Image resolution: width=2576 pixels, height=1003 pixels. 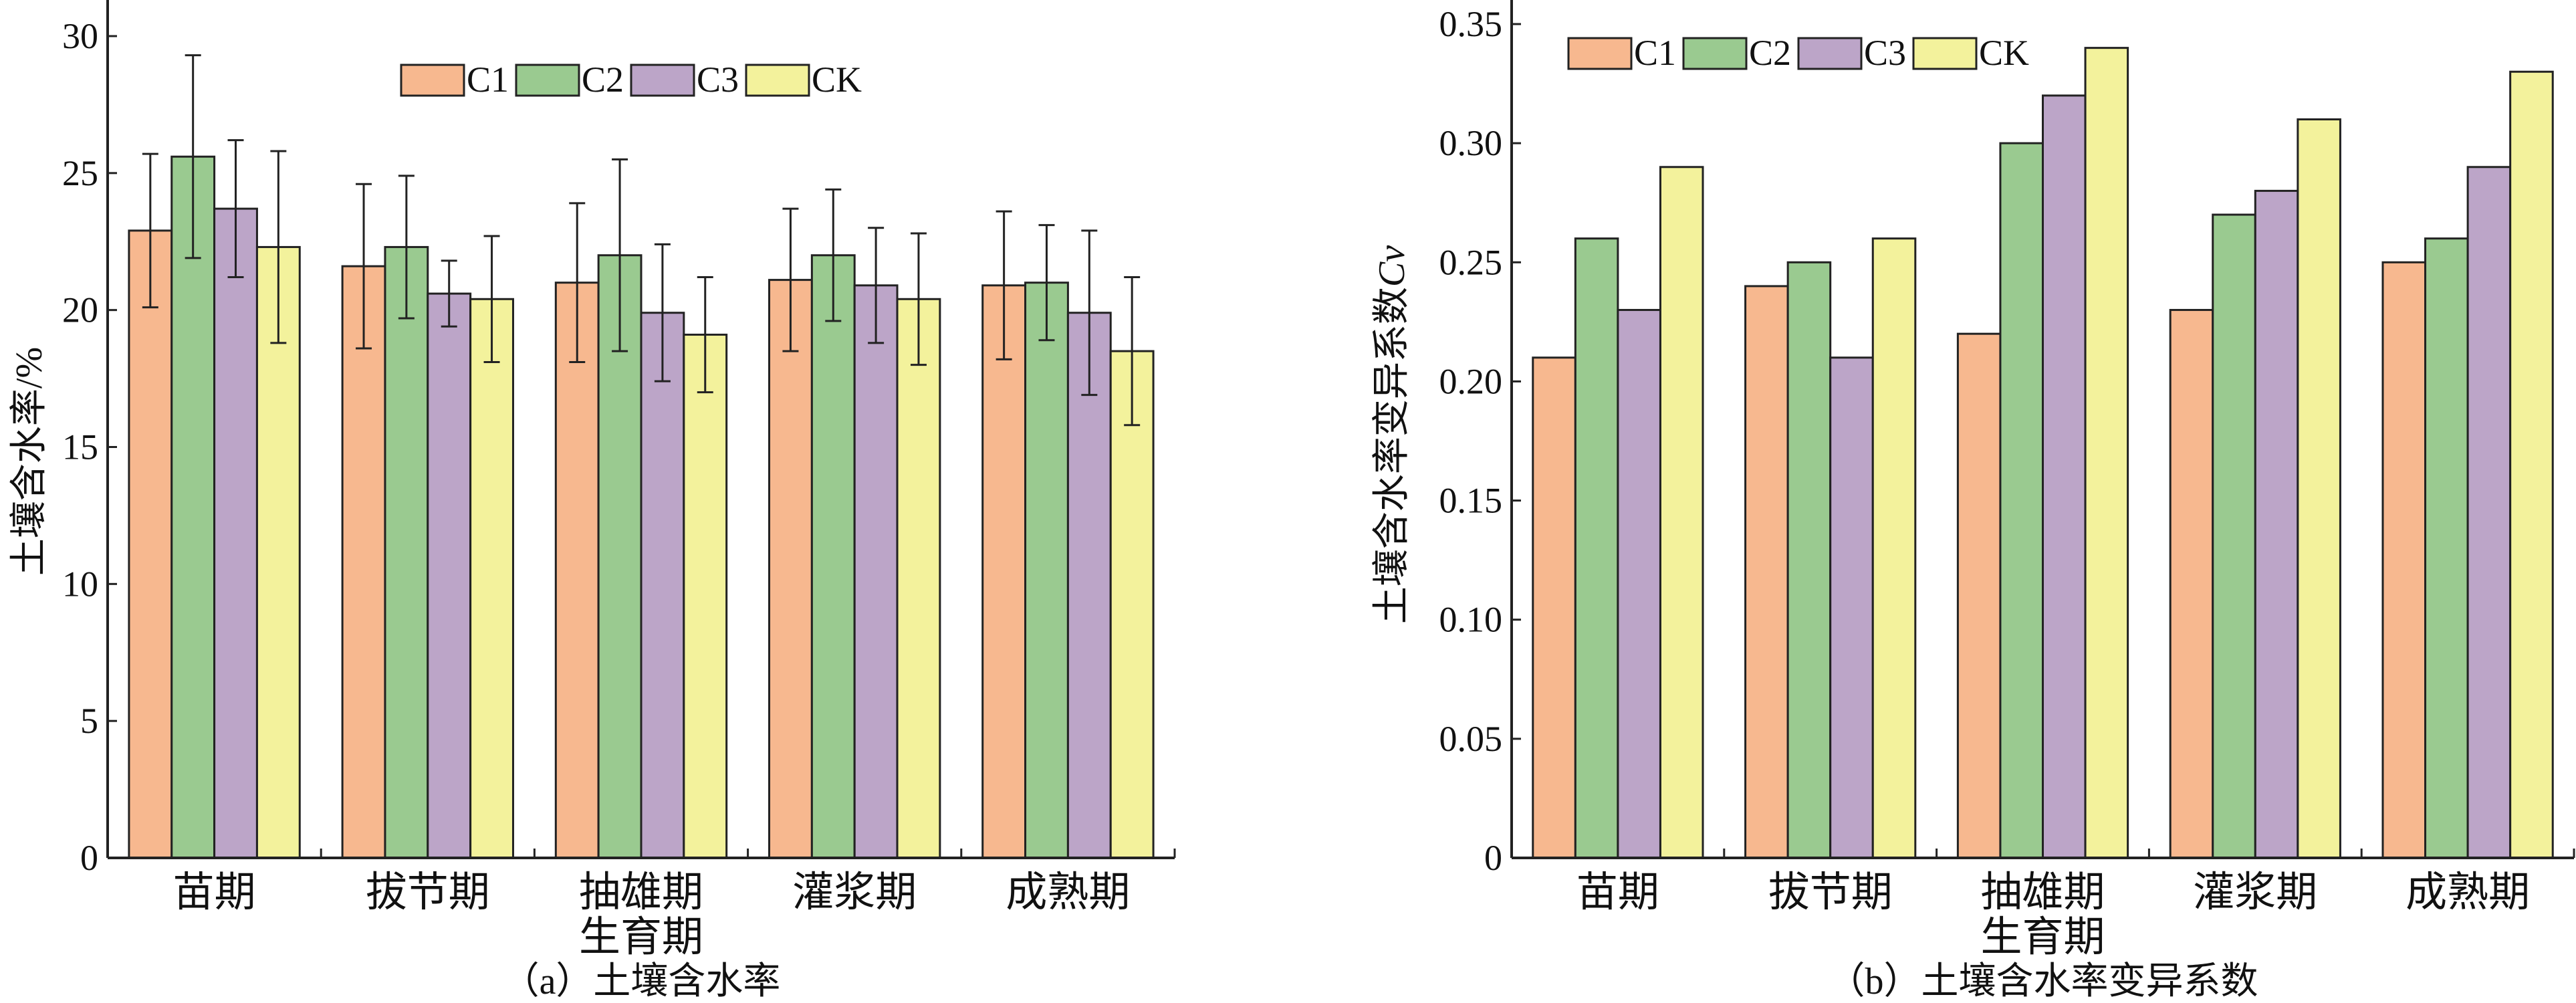 I want to click on y-tick-label: 0.15, so click(x=1471, y=501).